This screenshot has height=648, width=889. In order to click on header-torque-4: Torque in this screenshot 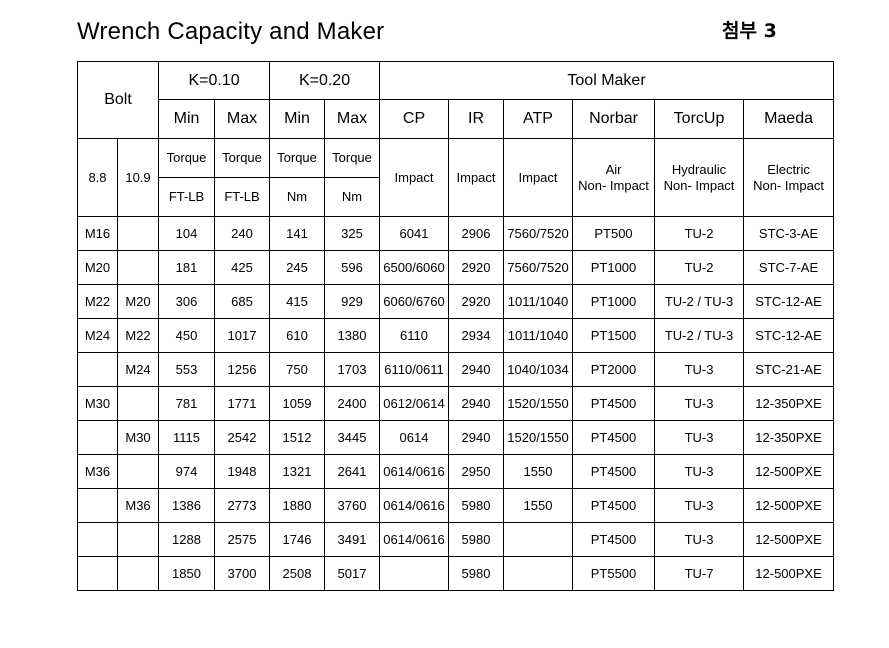, I will do `click(352, 158)`.